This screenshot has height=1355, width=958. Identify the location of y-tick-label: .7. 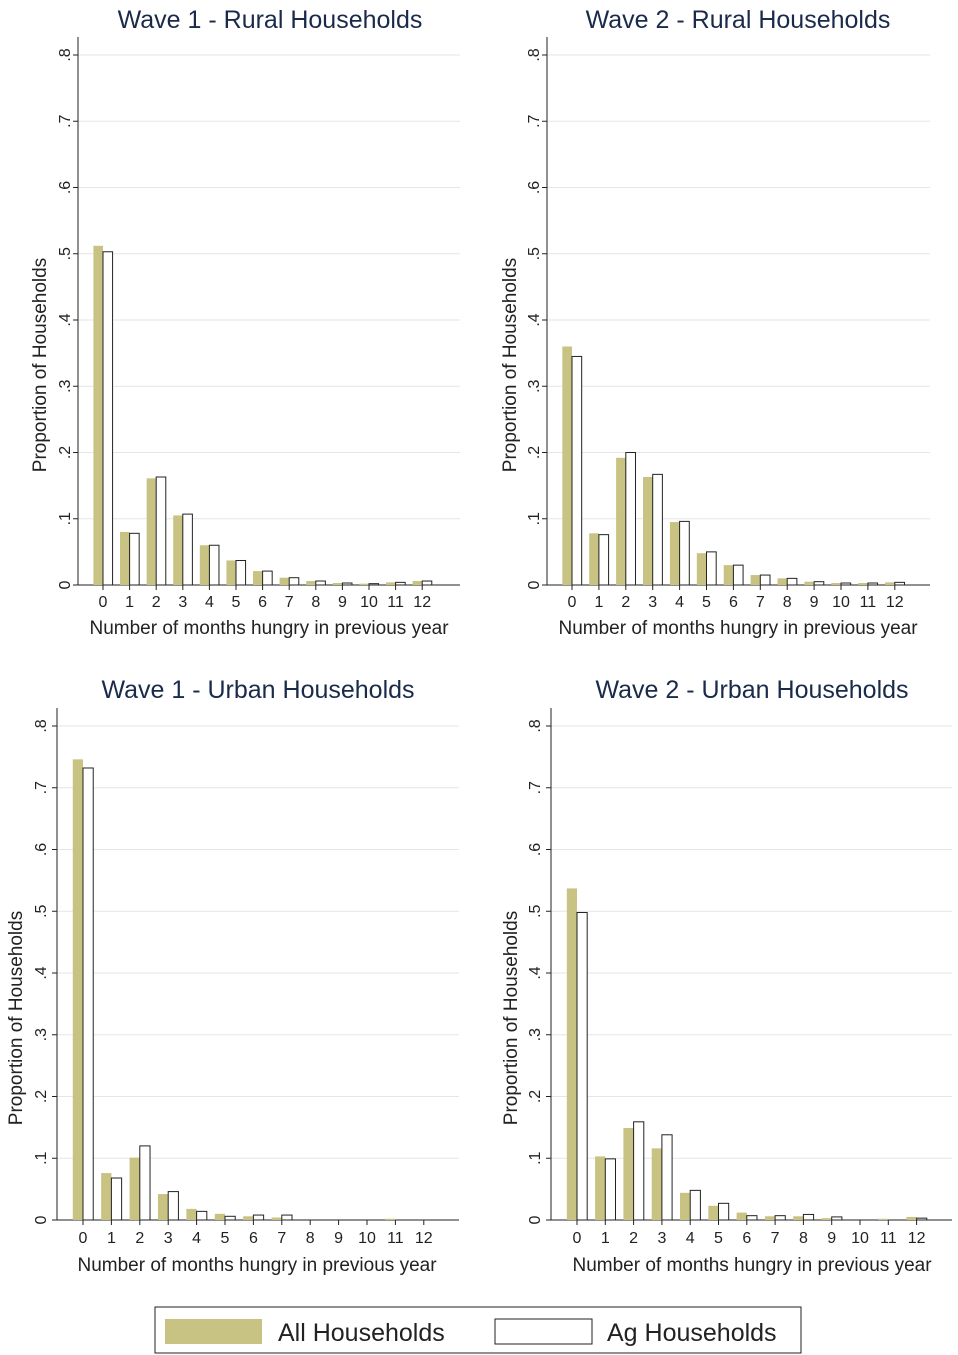
(65, 120).